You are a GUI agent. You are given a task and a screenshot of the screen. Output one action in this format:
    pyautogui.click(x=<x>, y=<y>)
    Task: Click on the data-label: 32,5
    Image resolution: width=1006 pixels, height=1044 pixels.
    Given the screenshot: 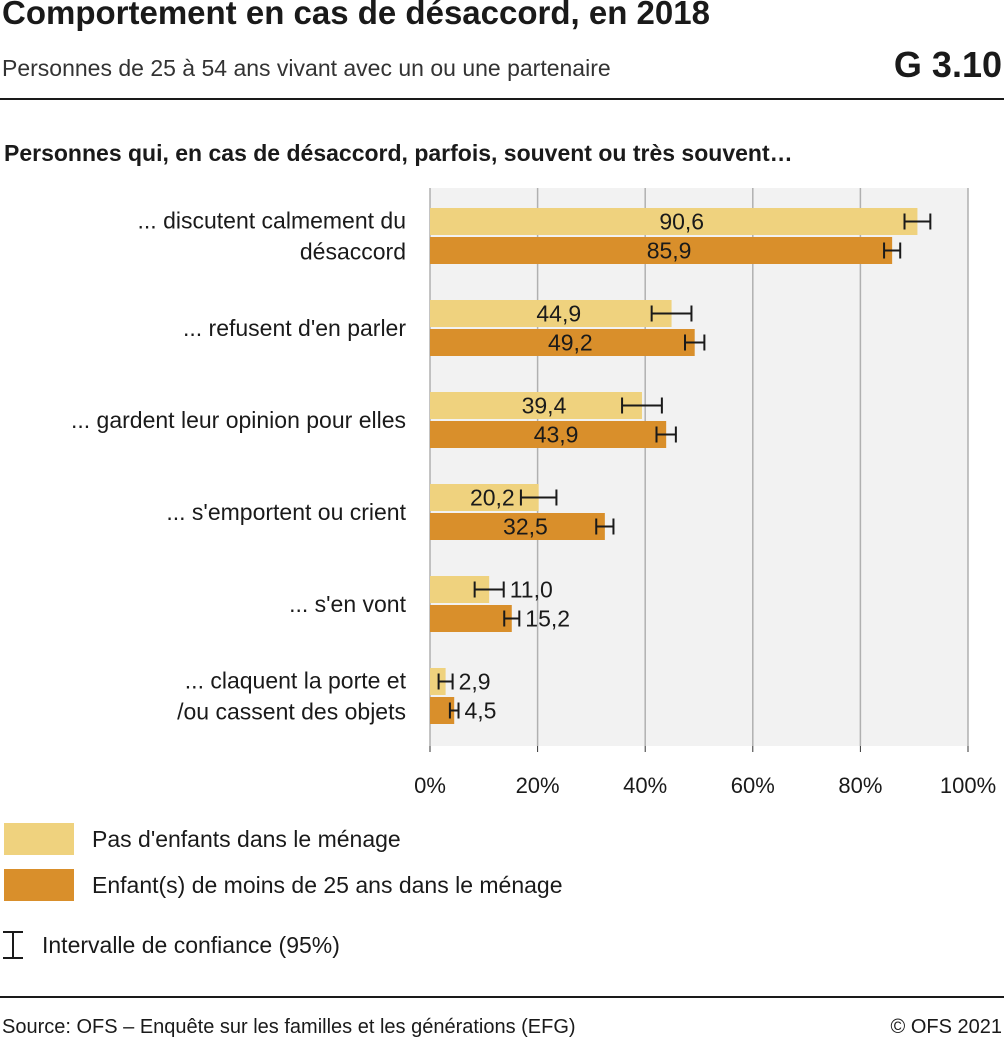 What is the action you would take?
    pyautogui.click(x=525, y=527)
    